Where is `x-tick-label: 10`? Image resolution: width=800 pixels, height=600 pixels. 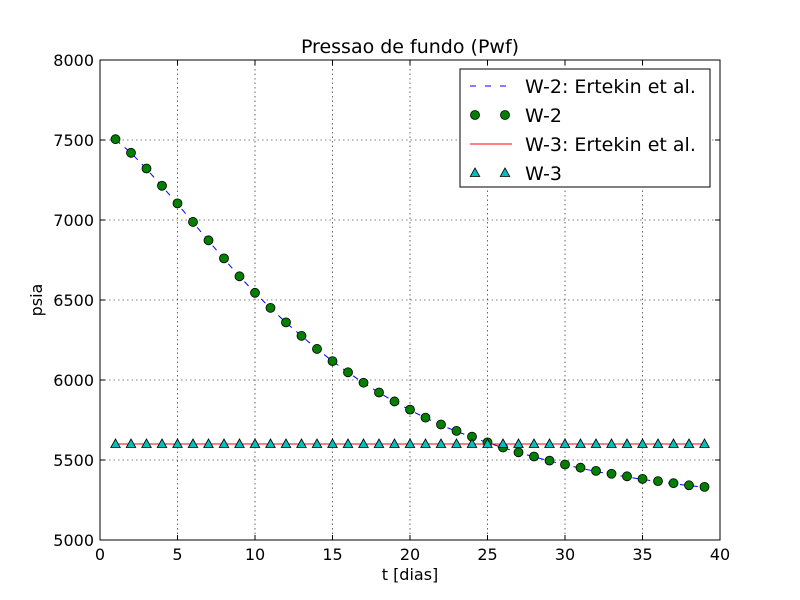
x-tick-label: 10 is located at coordinates (255, 554).